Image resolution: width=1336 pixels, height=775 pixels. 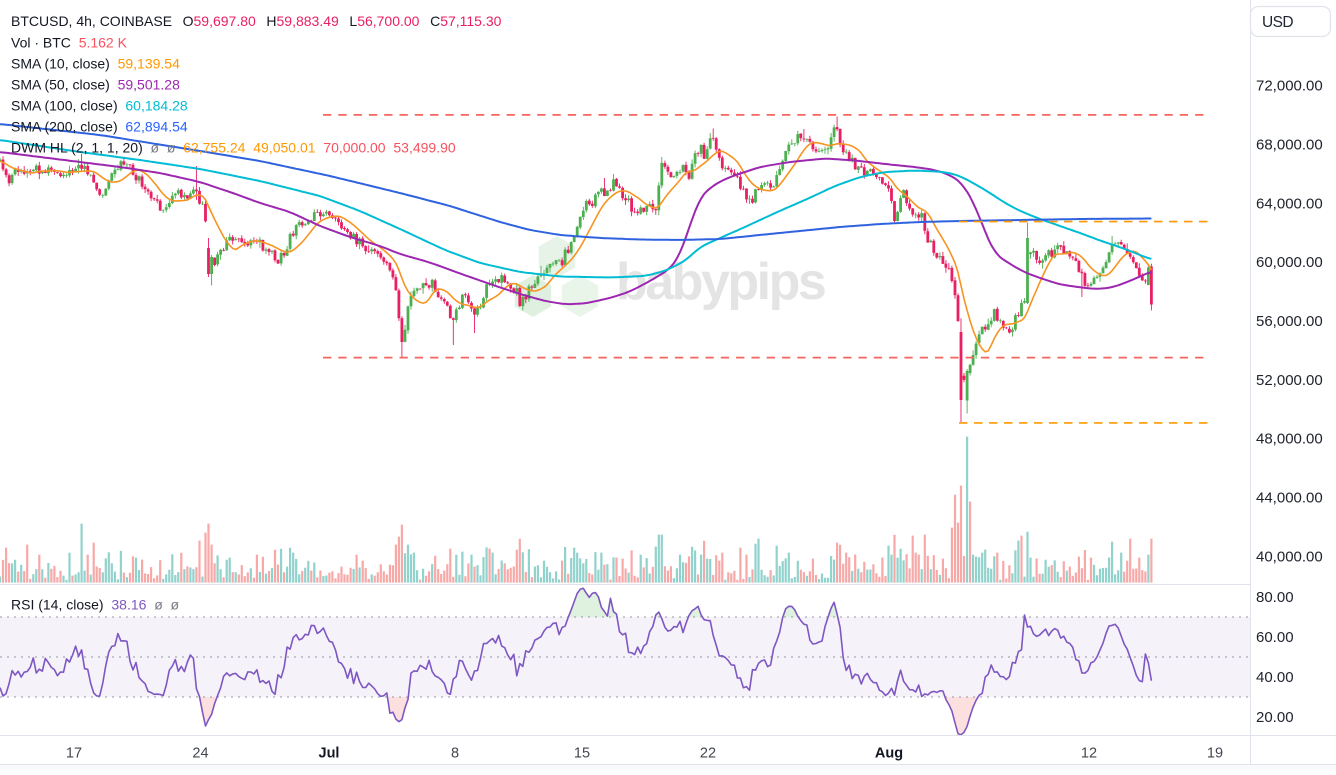 What do you see at coordinates (708, 754) in the screenshot?
I see `svg-text: 22` at bounding box center [708, 754].